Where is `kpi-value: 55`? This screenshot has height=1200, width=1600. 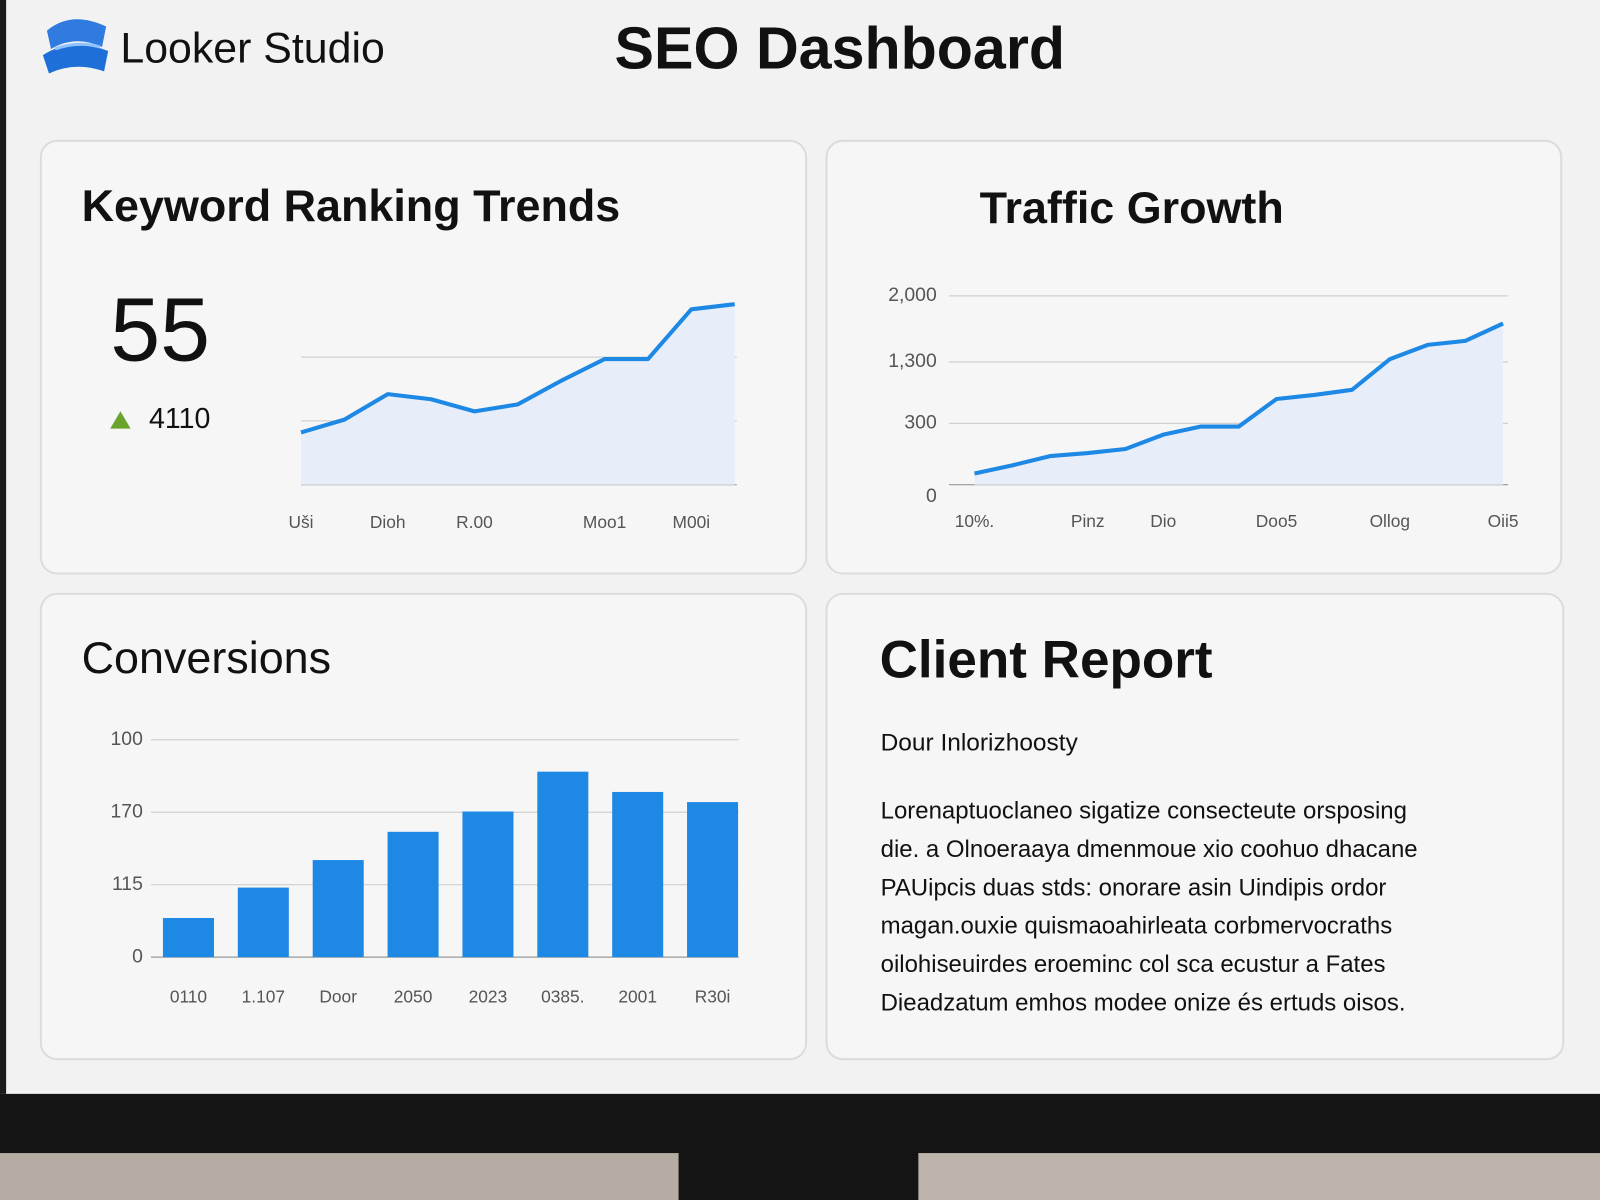
kpi-value: 55 is located at coordinates (160, 330).